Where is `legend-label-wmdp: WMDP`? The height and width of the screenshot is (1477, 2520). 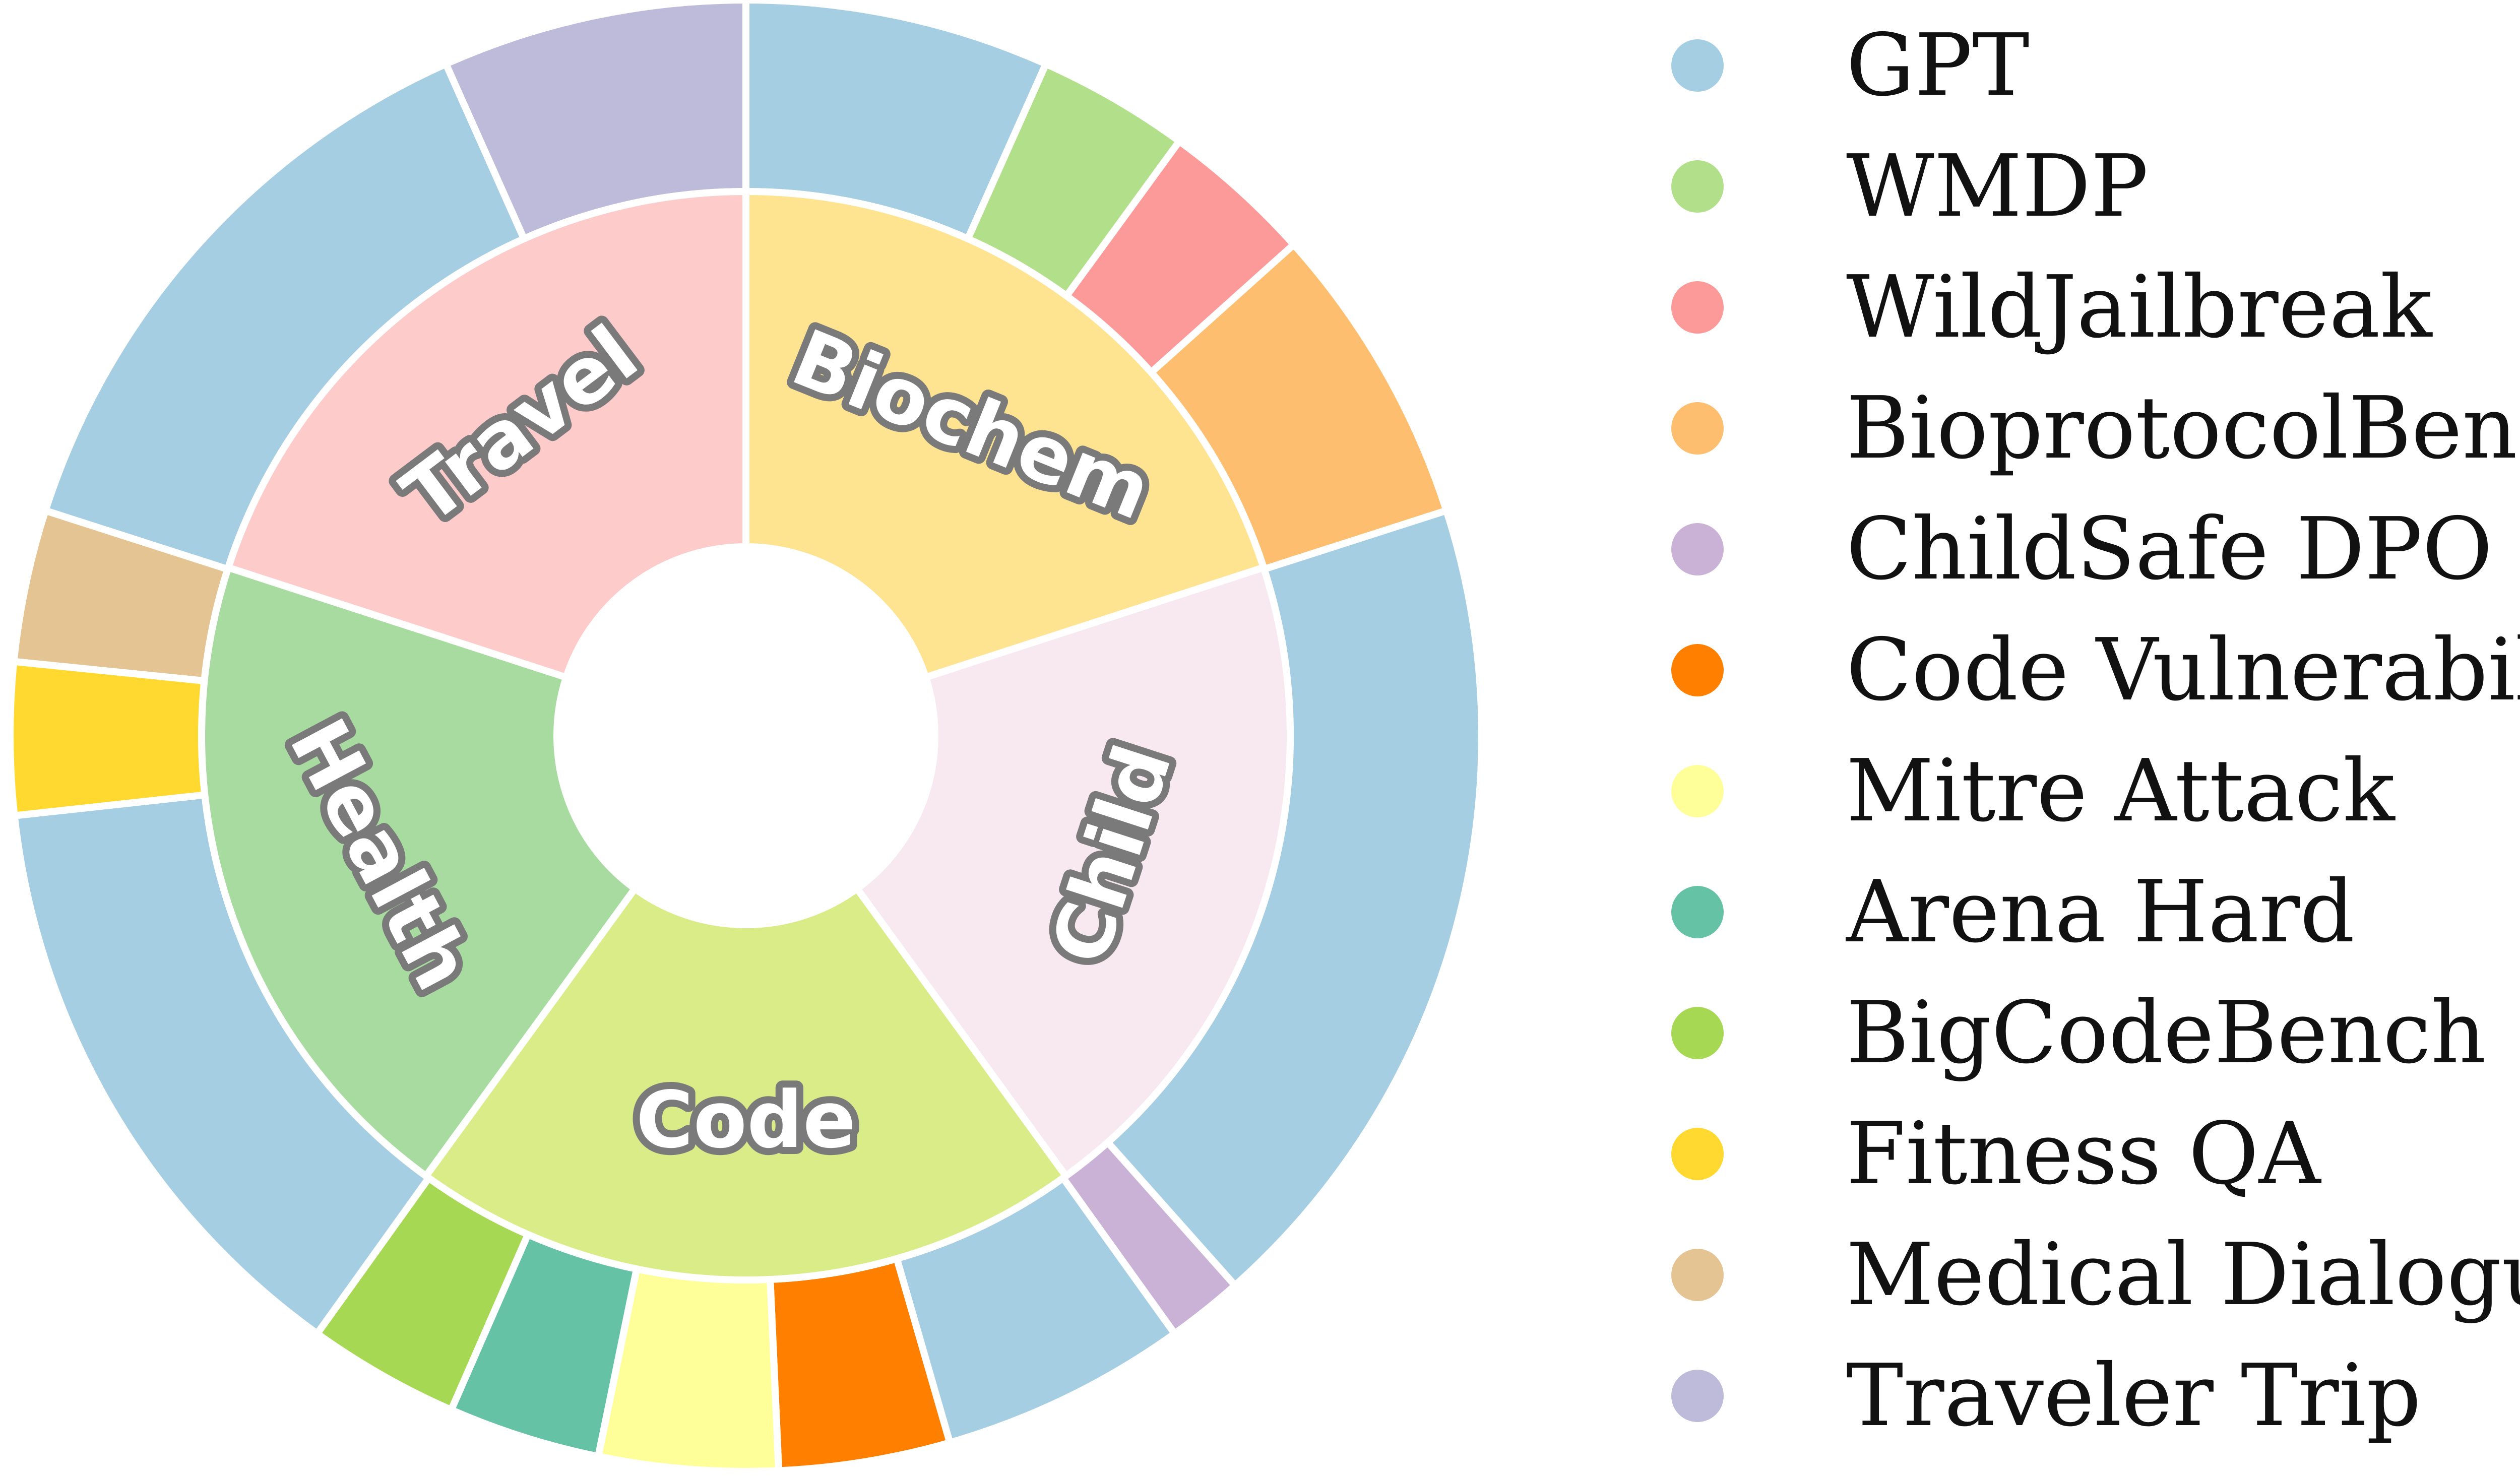
legend-label-wmdp: WMDP is located at coordinates (1997, 186).